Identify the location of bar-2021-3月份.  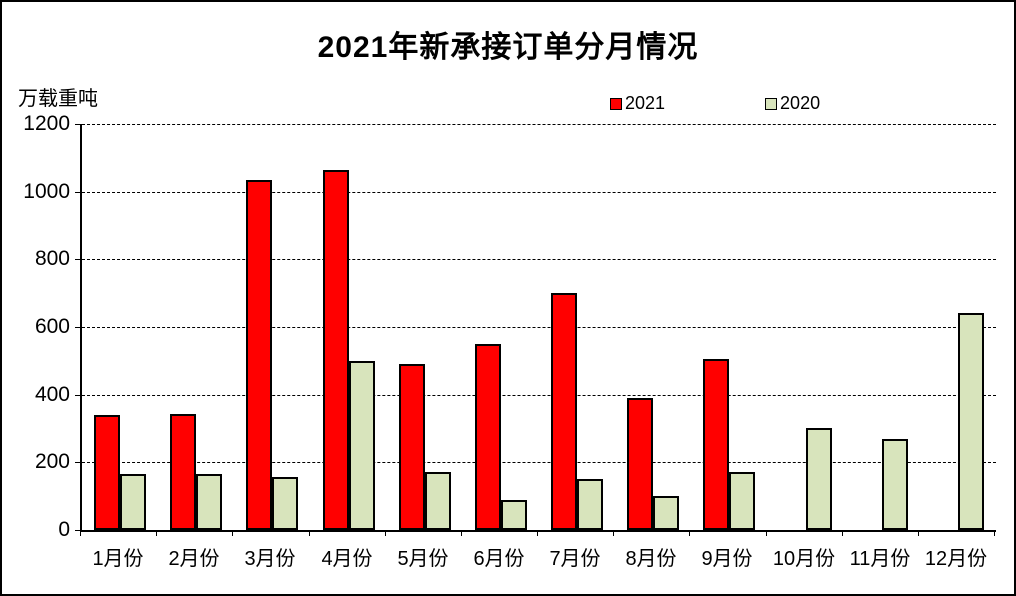
(259, 355).